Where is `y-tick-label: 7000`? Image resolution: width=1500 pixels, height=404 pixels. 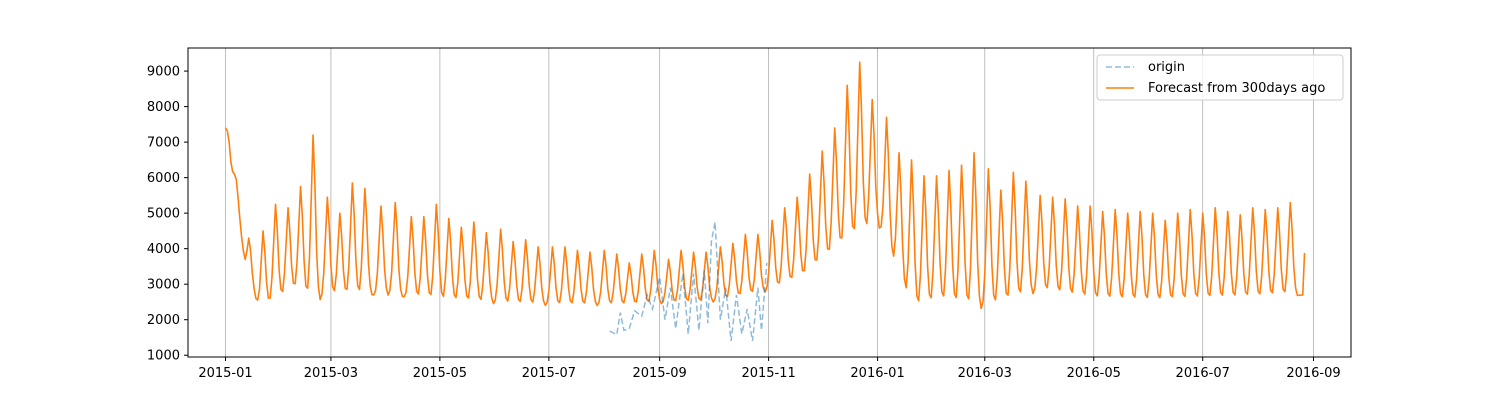 y-tick-label: 7000 is located at coordinates (163, 143).